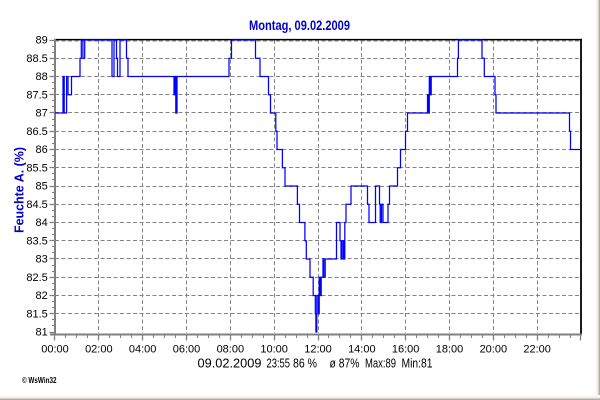  Describe the element at coordinates (42, 114) in the screenshot. I see `svg-text: 87` at that location.